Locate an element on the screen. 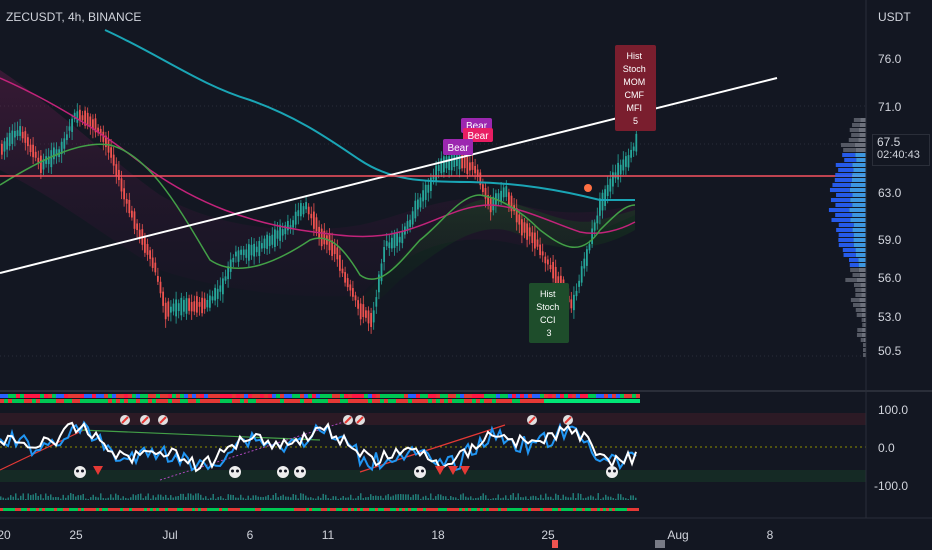 The width and height of the screenshot is (932, 550). panda-icon is located at coordinates (283, 472).